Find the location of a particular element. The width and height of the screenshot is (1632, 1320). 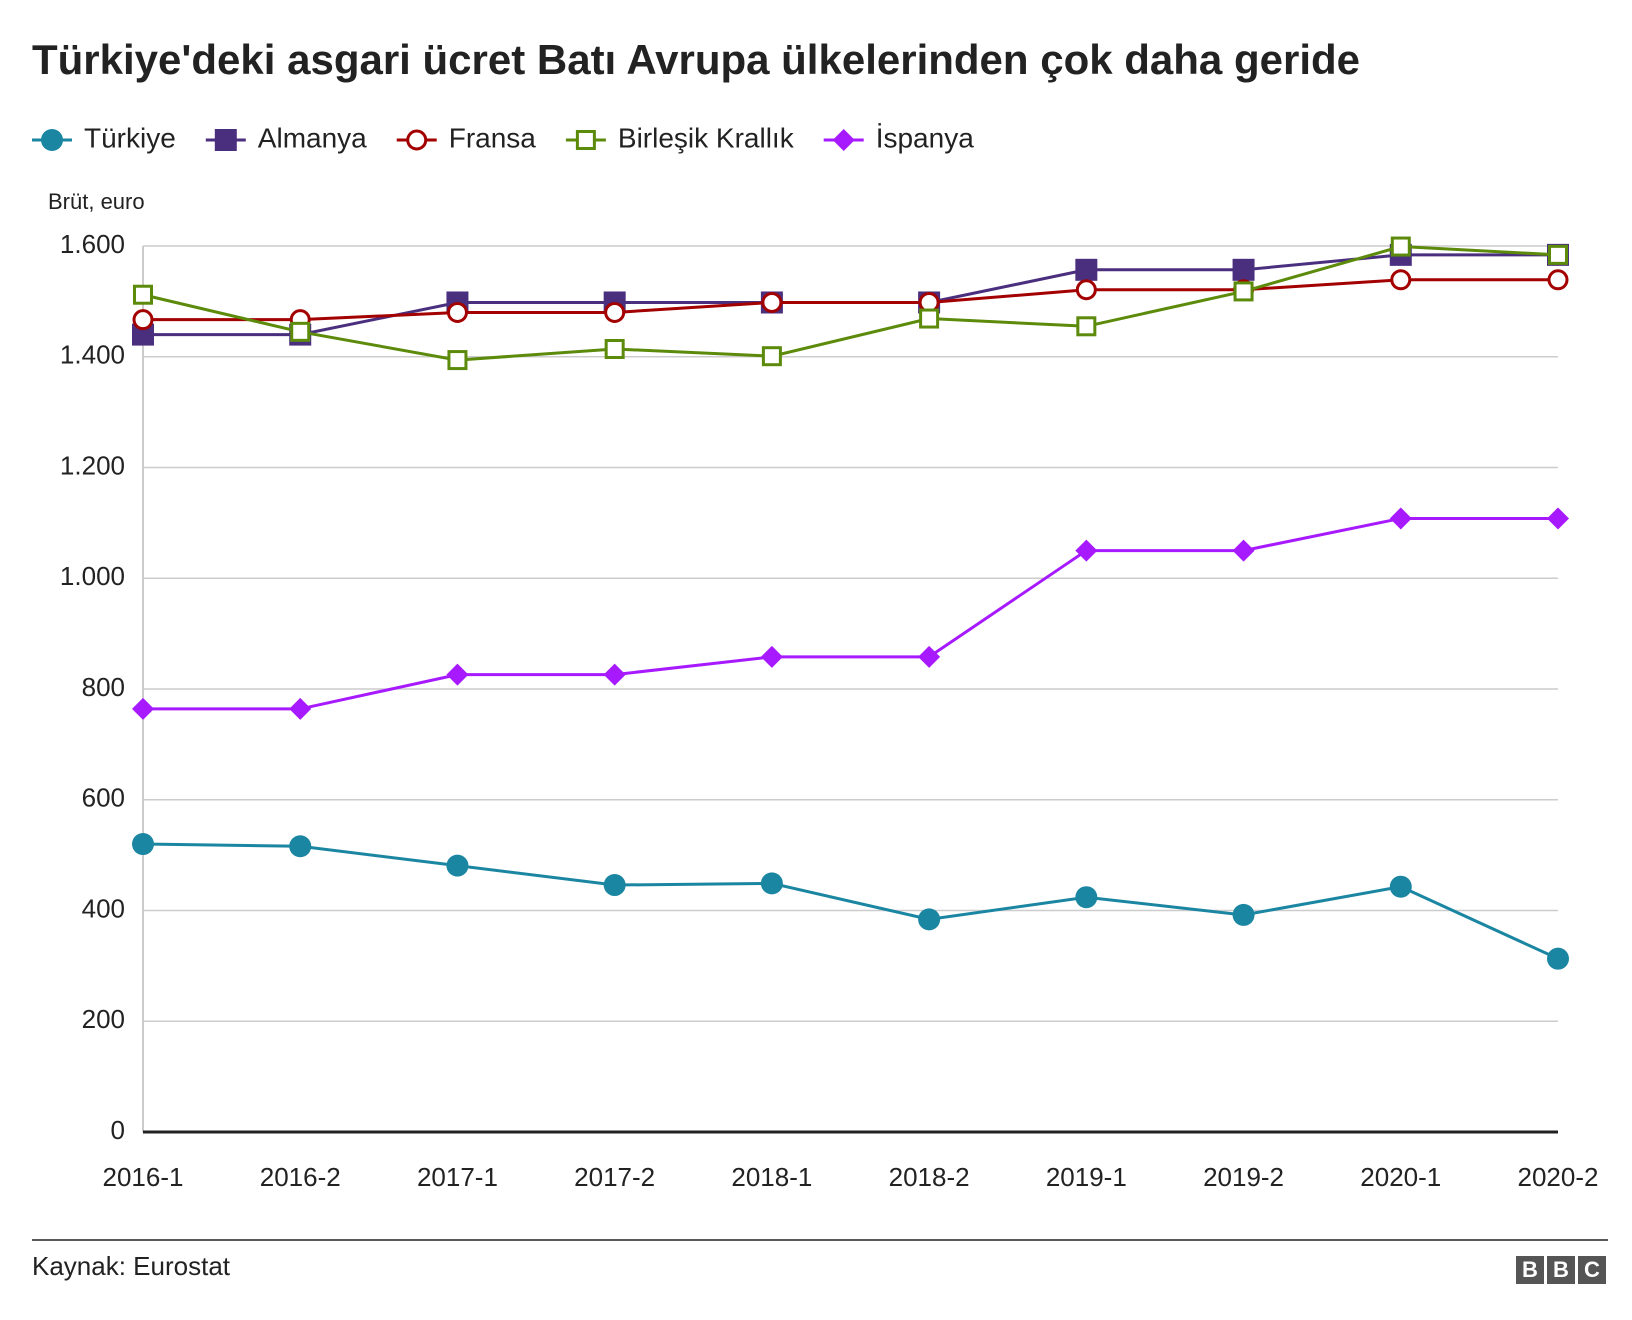

legend-label: İspanya is located at coordinates (925, 137).